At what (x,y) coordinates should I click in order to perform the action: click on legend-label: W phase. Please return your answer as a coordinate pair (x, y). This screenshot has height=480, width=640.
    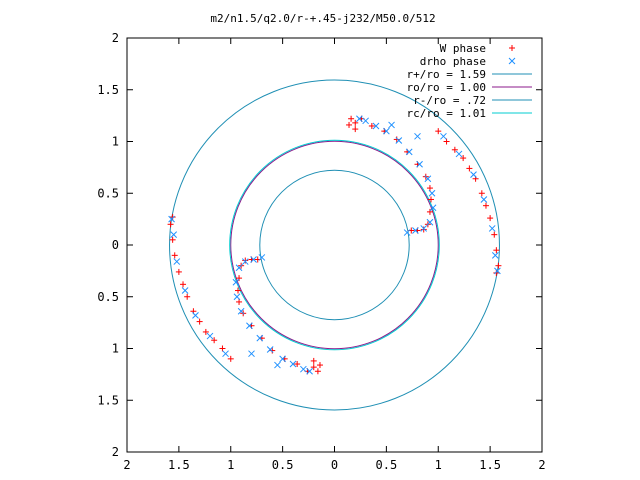
    Looking at the image, I should click on (463, 48).